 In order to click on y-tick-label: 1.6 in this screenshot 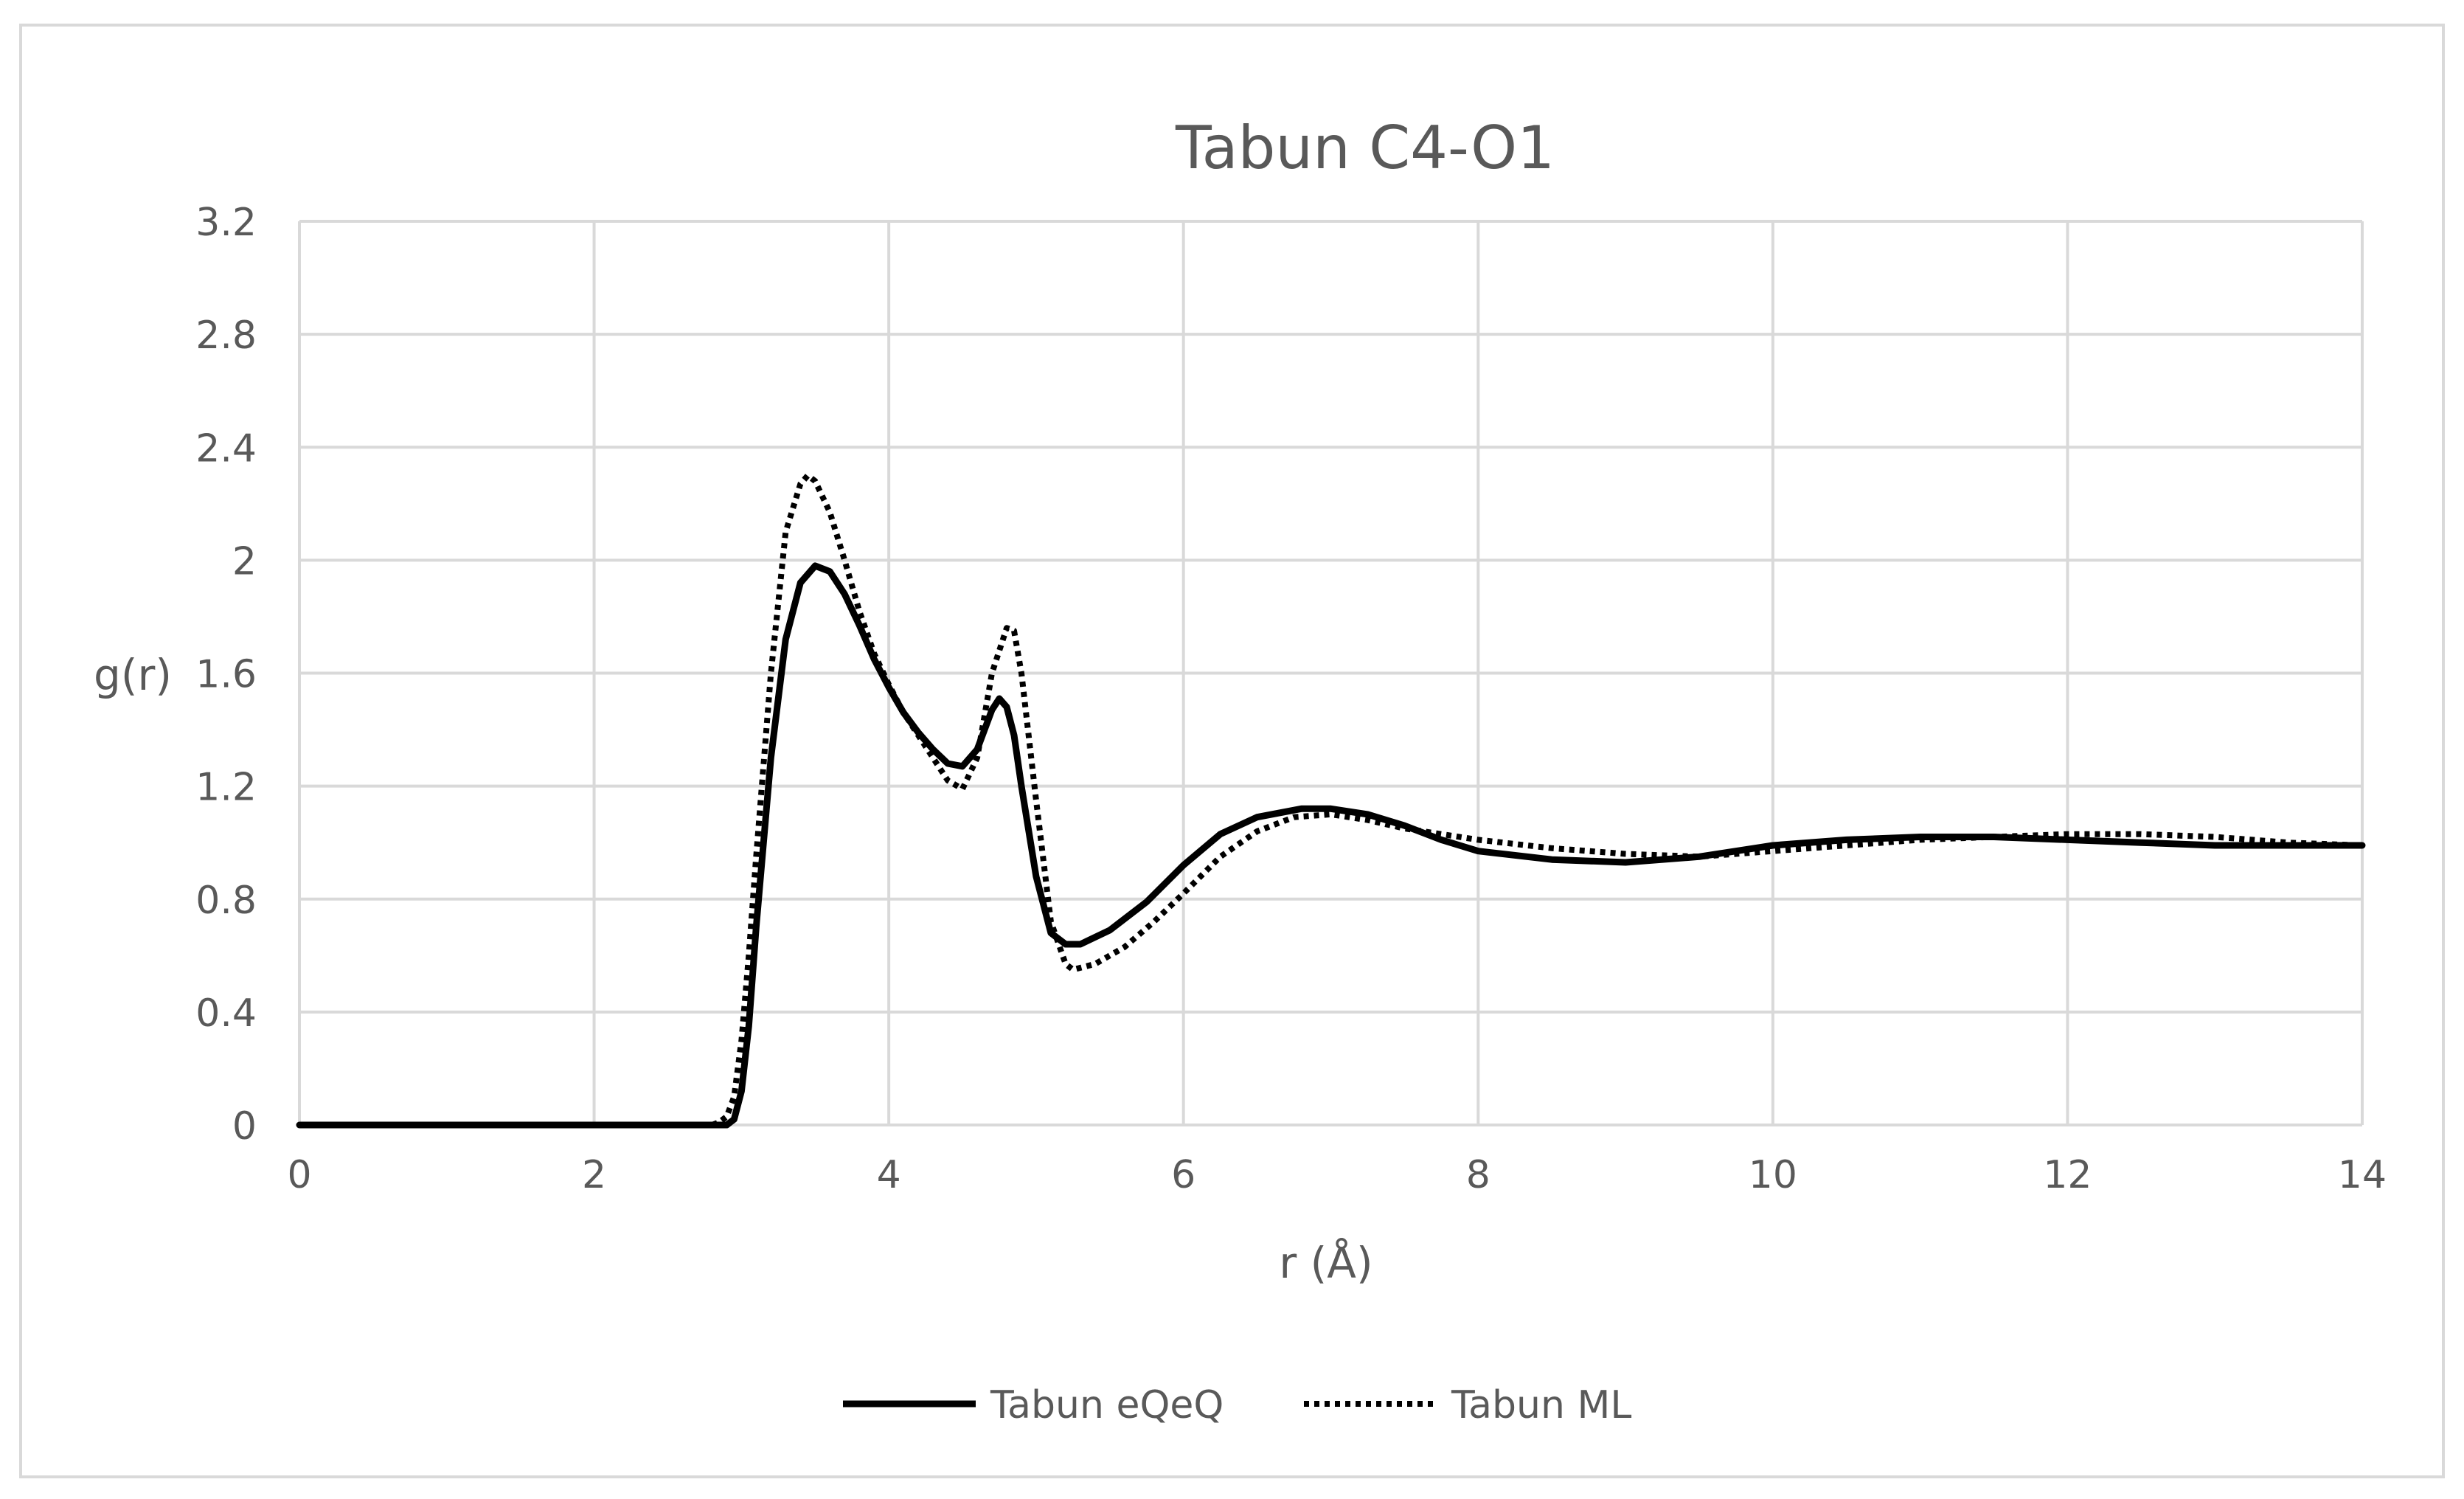, I will do `click(226, 675)`.